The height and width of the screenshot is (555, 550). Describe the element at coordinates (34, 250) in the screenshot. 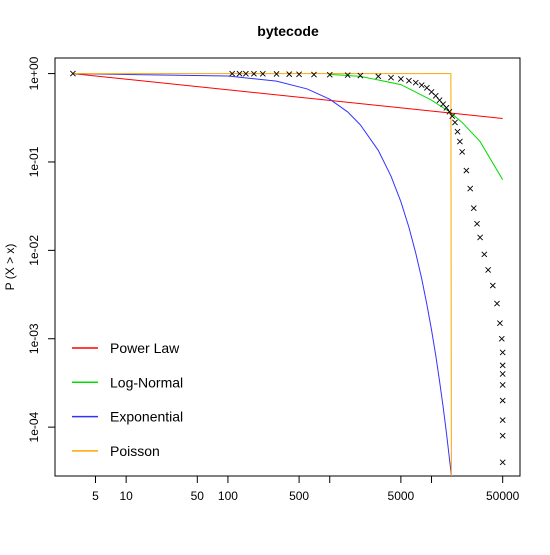

I see `y-tick-label: 1e-02` at that location.